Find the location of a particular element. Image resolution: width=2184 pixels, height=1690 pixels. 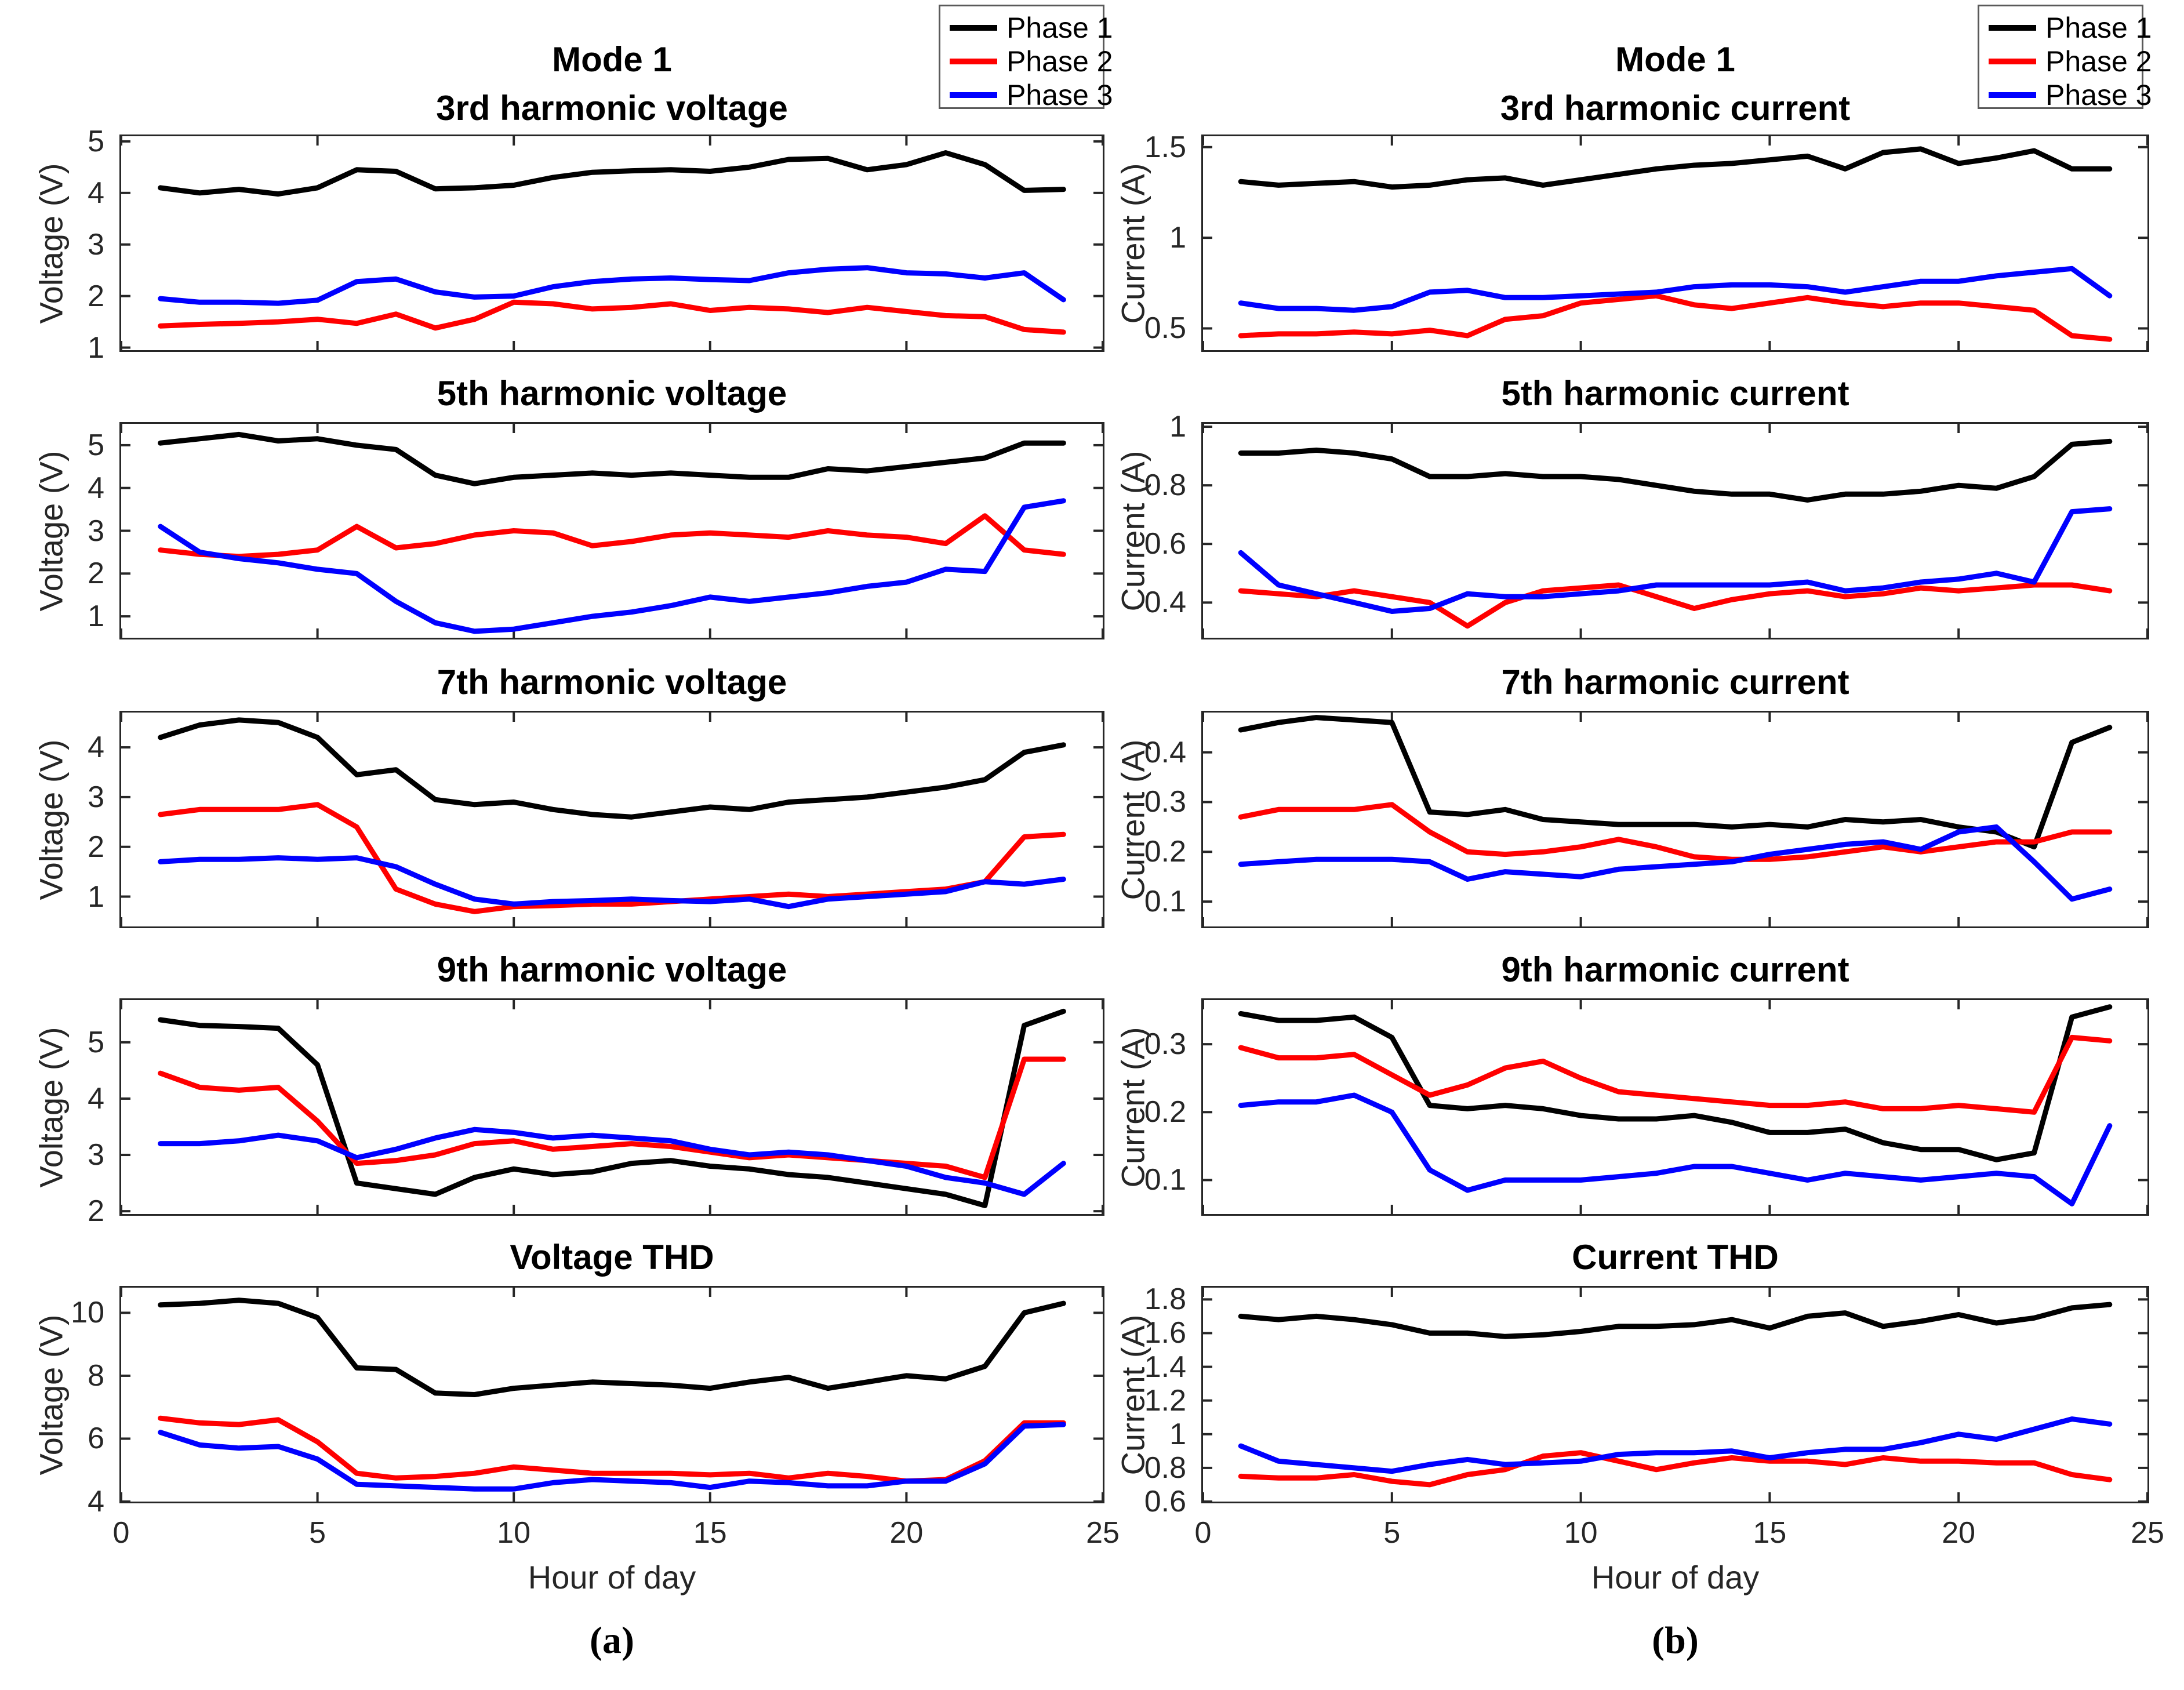

x-axis-label-b: Hour of day is located at coordinates (1675, 1577).